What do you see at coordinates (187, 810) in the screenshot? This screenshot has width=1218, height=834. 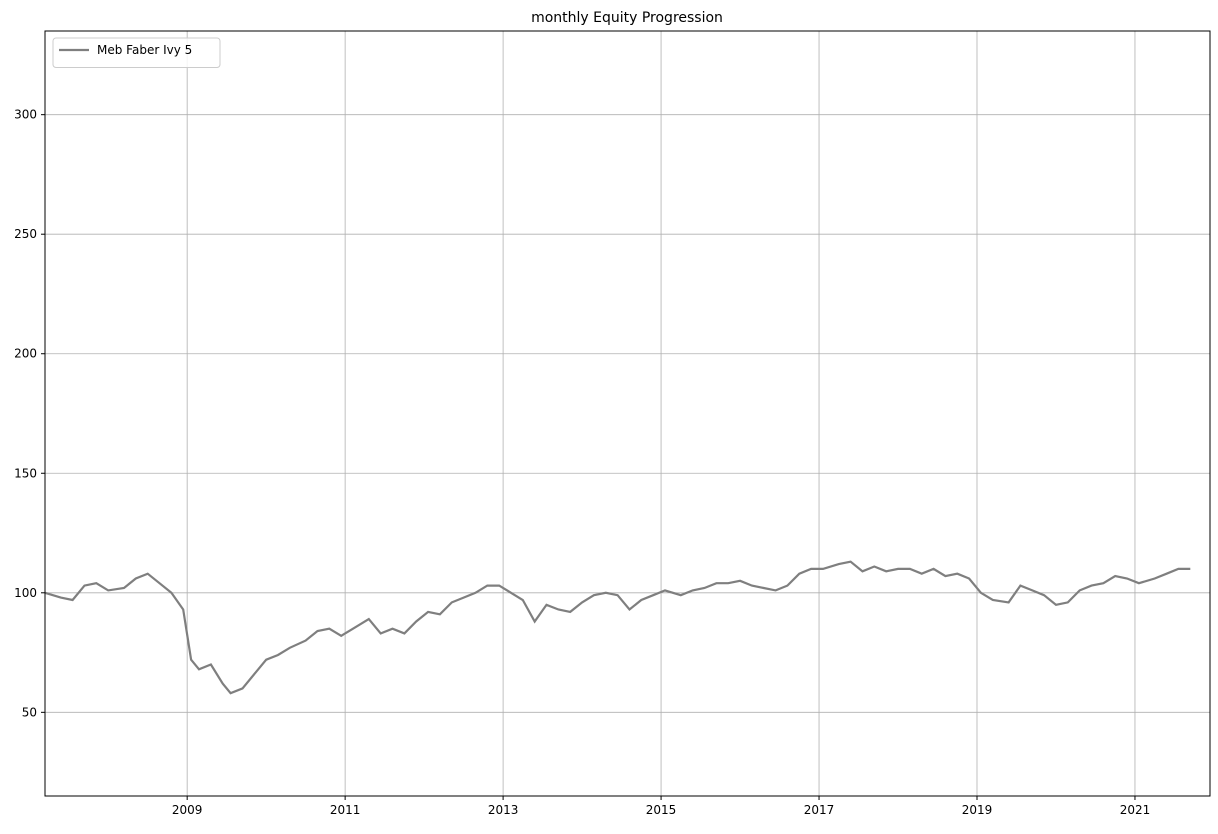 I see `x-tick-label: 2009` at bounding box center [187, 810].